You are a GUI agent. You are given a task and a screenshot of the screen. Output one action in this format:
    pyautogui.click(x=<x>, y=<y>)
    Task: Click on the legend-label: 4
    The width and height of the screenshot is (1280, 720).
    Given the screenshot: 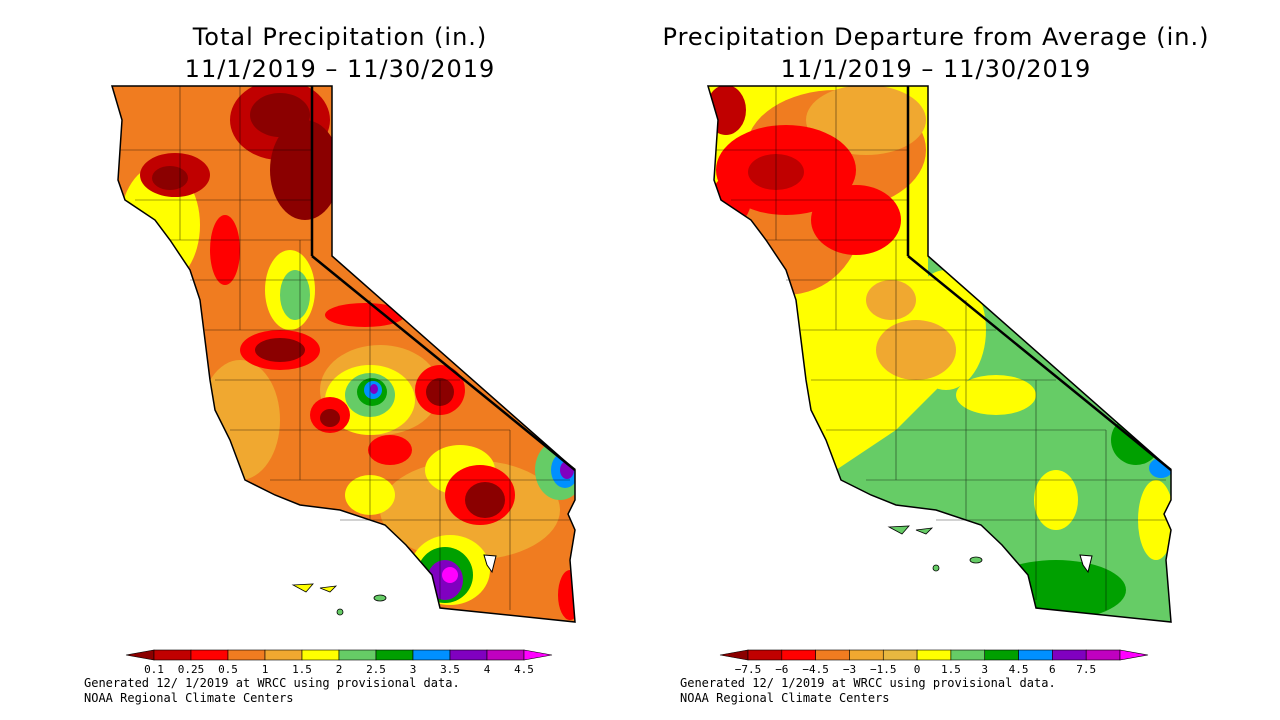 What is the action you would take?
    pyautogui.click(x=487, y=669)
    